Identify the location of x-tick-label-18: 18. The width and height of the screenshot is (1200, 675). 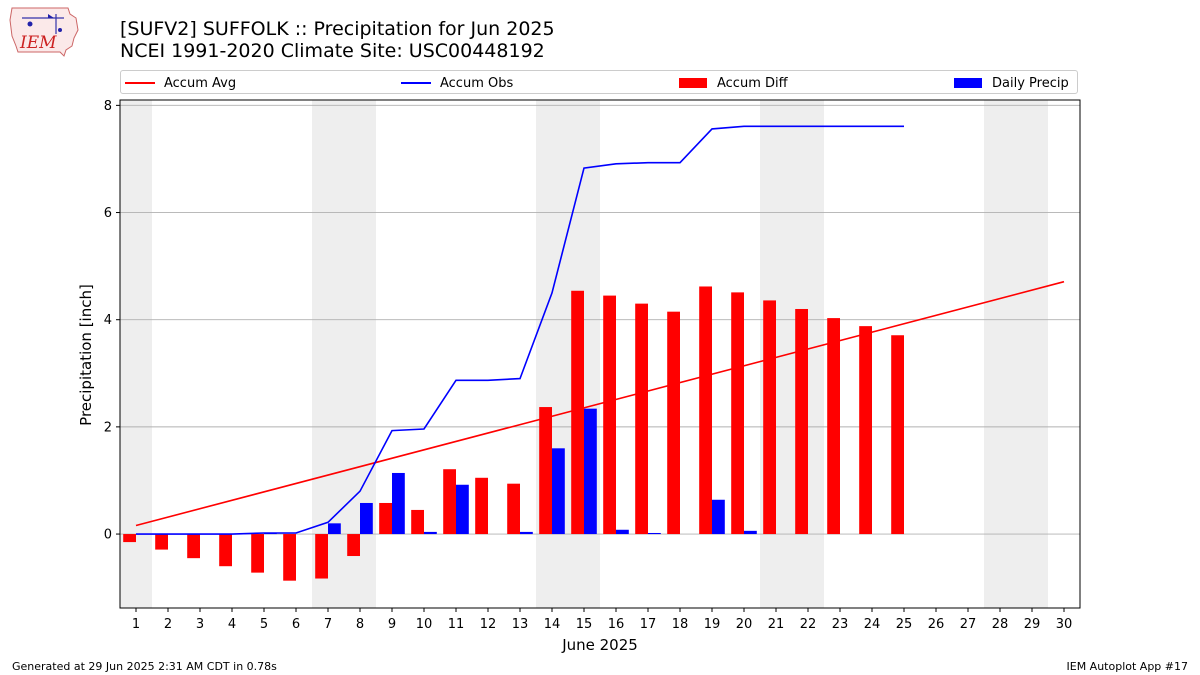
(680, 624).